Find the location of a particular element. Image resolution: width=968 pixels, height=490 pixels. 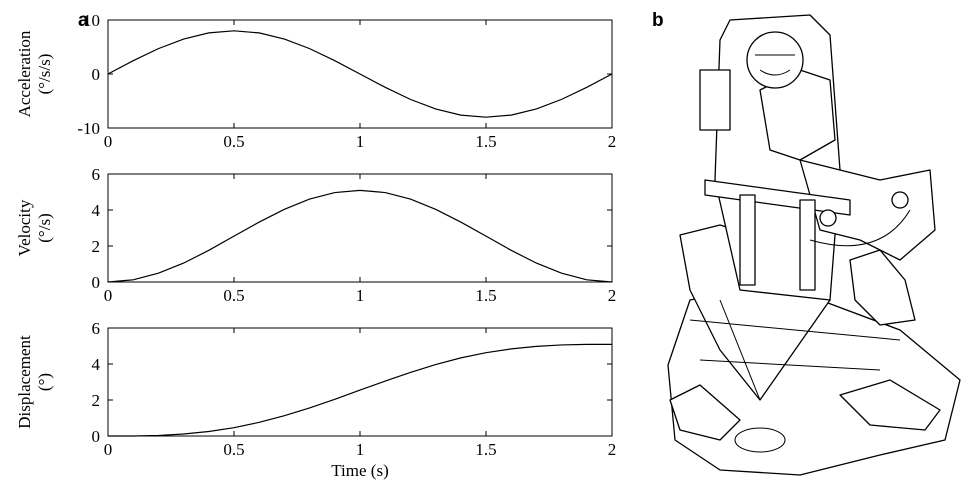

x-axis-label: Time (s) is located at coordinates (359, 470).